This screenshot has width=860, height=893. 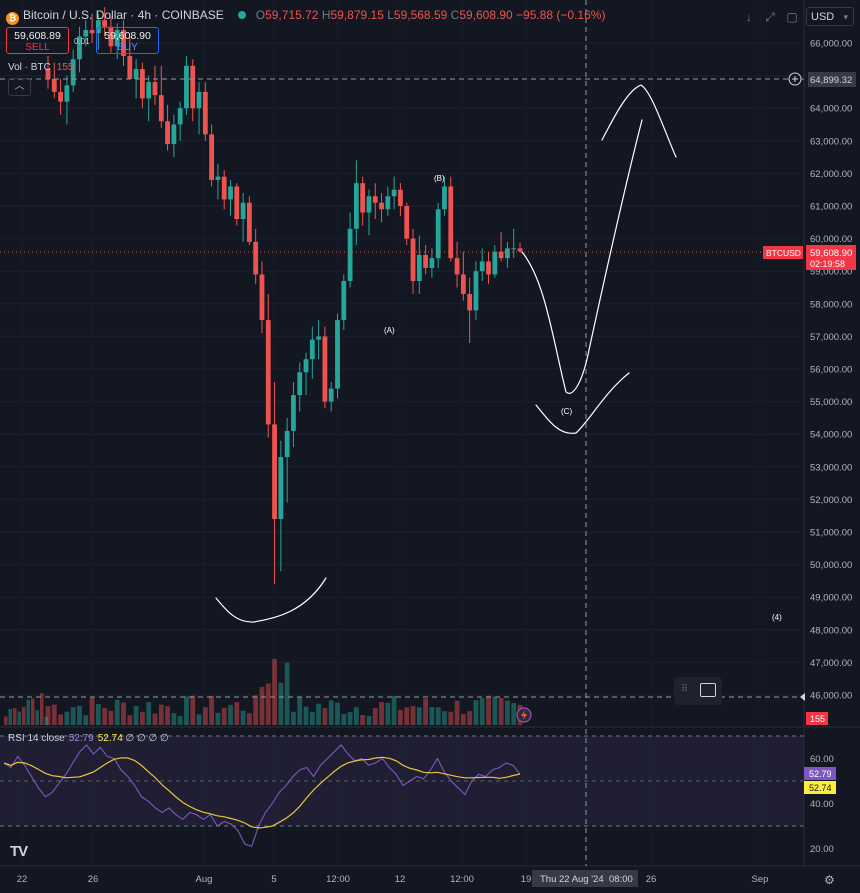 I want to click on price-tick-label: 50,000.00, so click(x=831, y=565).